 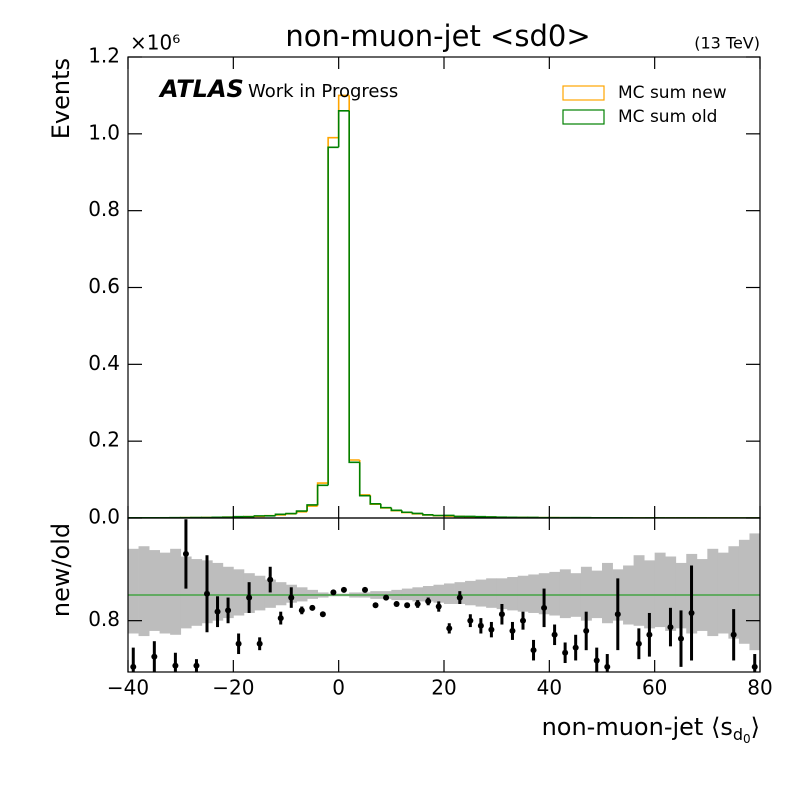 I want to click on experiment-label: ATLAS, so click(x=201, y=89).